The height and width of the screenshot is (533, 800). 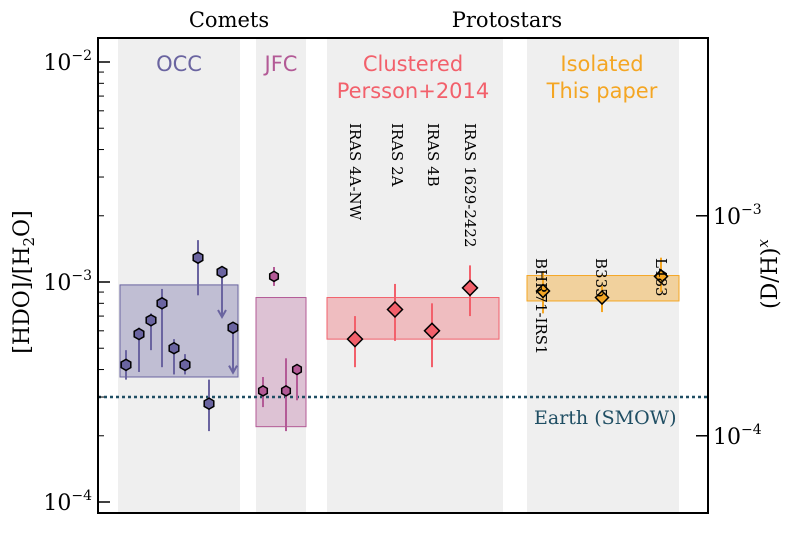 I want to click on left-axis-ticks: 10⁻² 10⁻³ 10⁻⁴, so click(x=76, y=282).